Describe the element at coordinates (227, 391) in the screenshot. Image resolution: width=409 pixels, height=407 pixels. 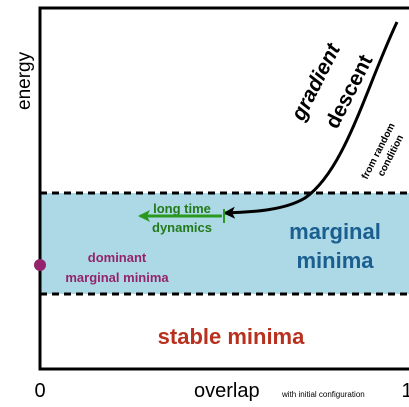
I see `x-axis-label: overlap` at that location.